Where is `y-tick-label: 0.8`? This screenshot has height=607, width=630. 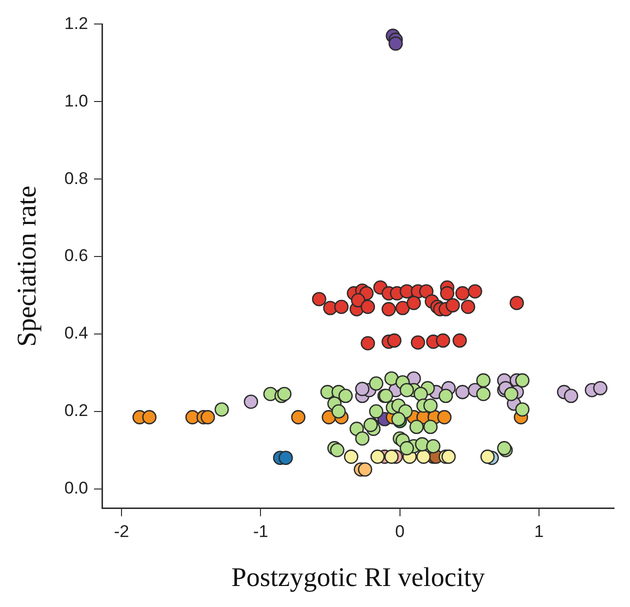 y-tick-label: 0.8 is located at coordinates (76, 178).